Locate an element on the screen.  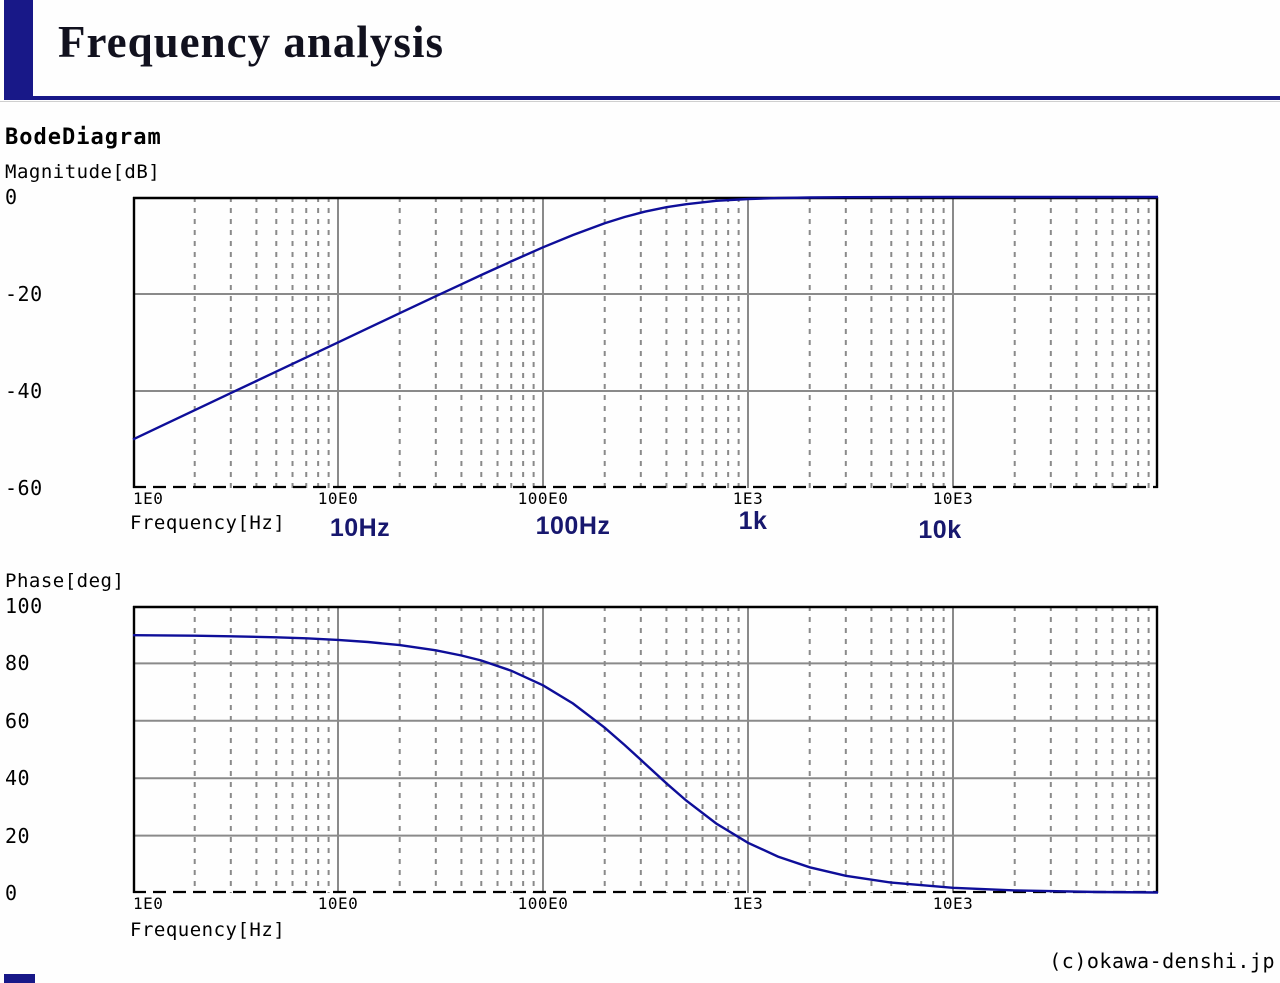
frequency-annotation: 1k is located at coordinates (753, 521).